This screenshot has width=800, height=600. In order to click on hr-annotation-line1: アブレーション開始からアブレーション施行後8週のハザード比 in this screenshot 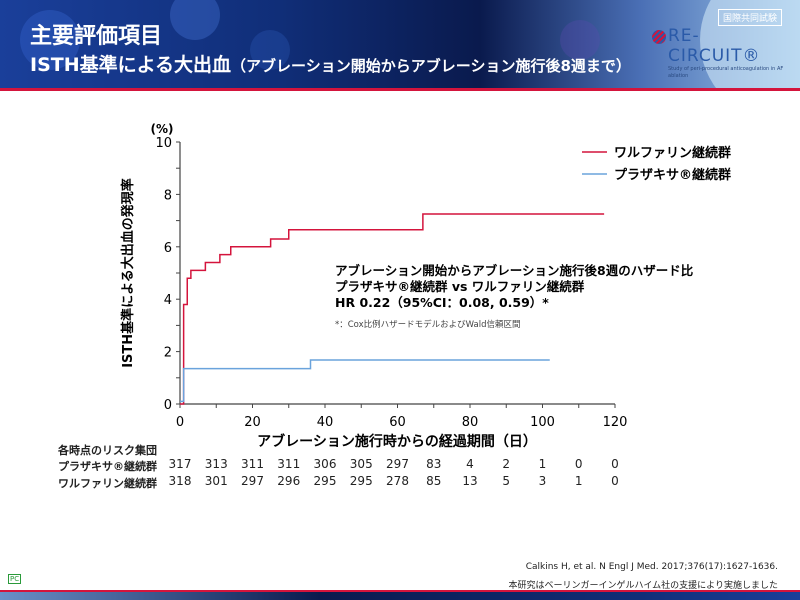, I will do `click(514, 270)`.